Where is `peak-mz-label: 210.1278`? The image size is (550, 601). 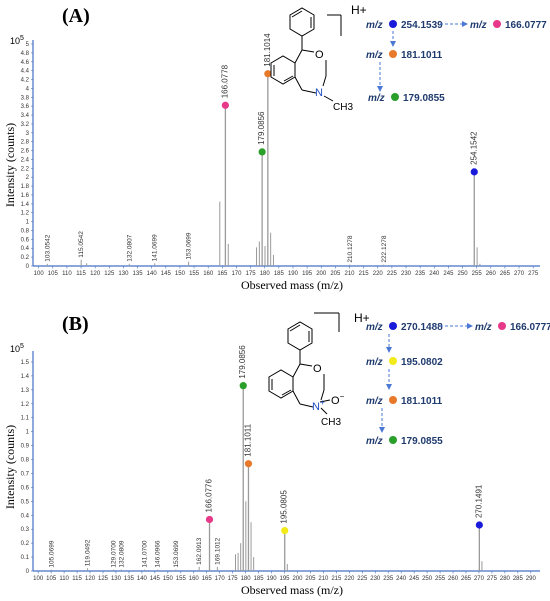
peak-mz-label: 210.1278 is located at coordinates (350, 248).